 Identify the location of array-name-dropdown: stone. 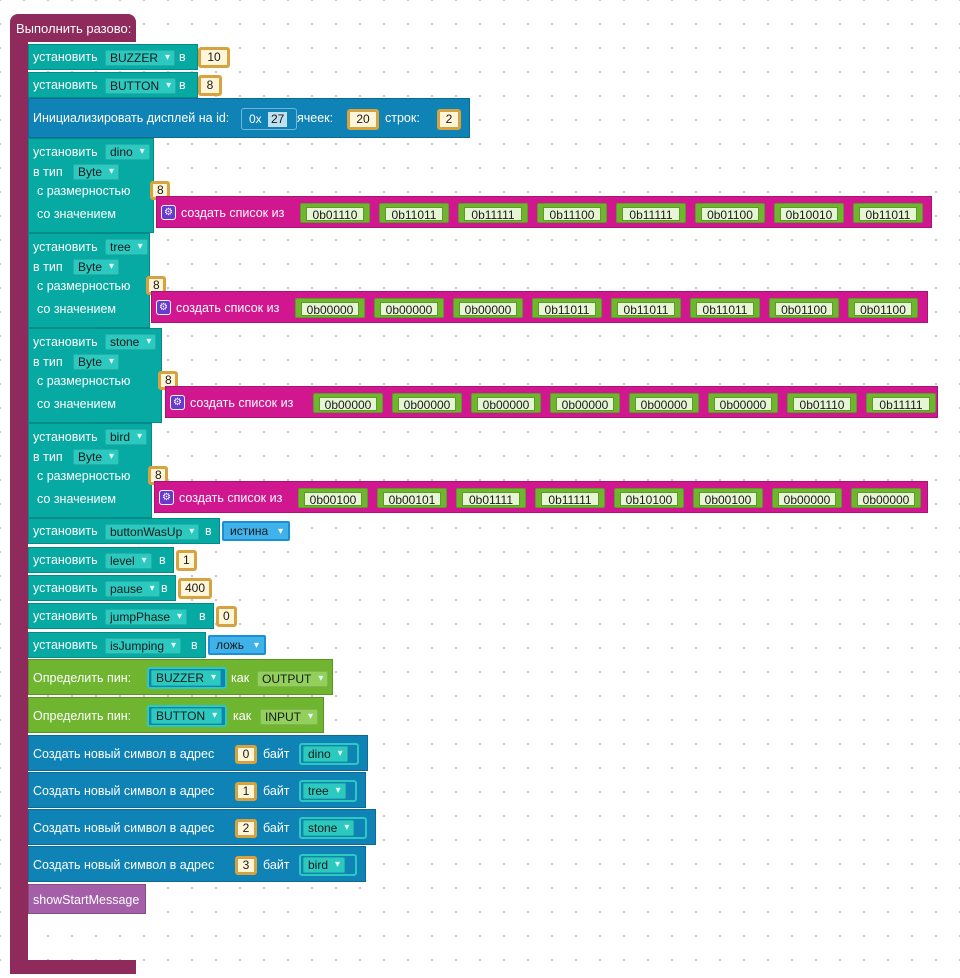
(131, 342).